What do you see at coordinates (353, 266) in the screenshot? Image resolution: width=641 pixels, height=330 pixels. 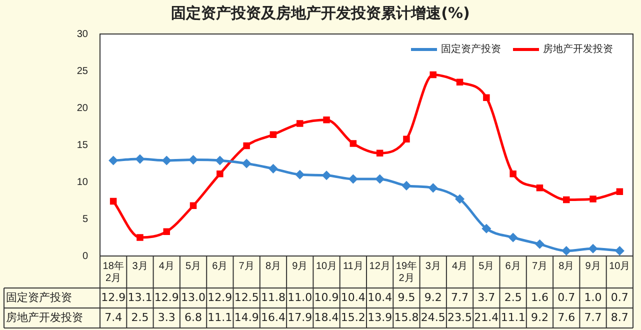 I see `x-tick-label: 11月` at bounding box center [353, 266].